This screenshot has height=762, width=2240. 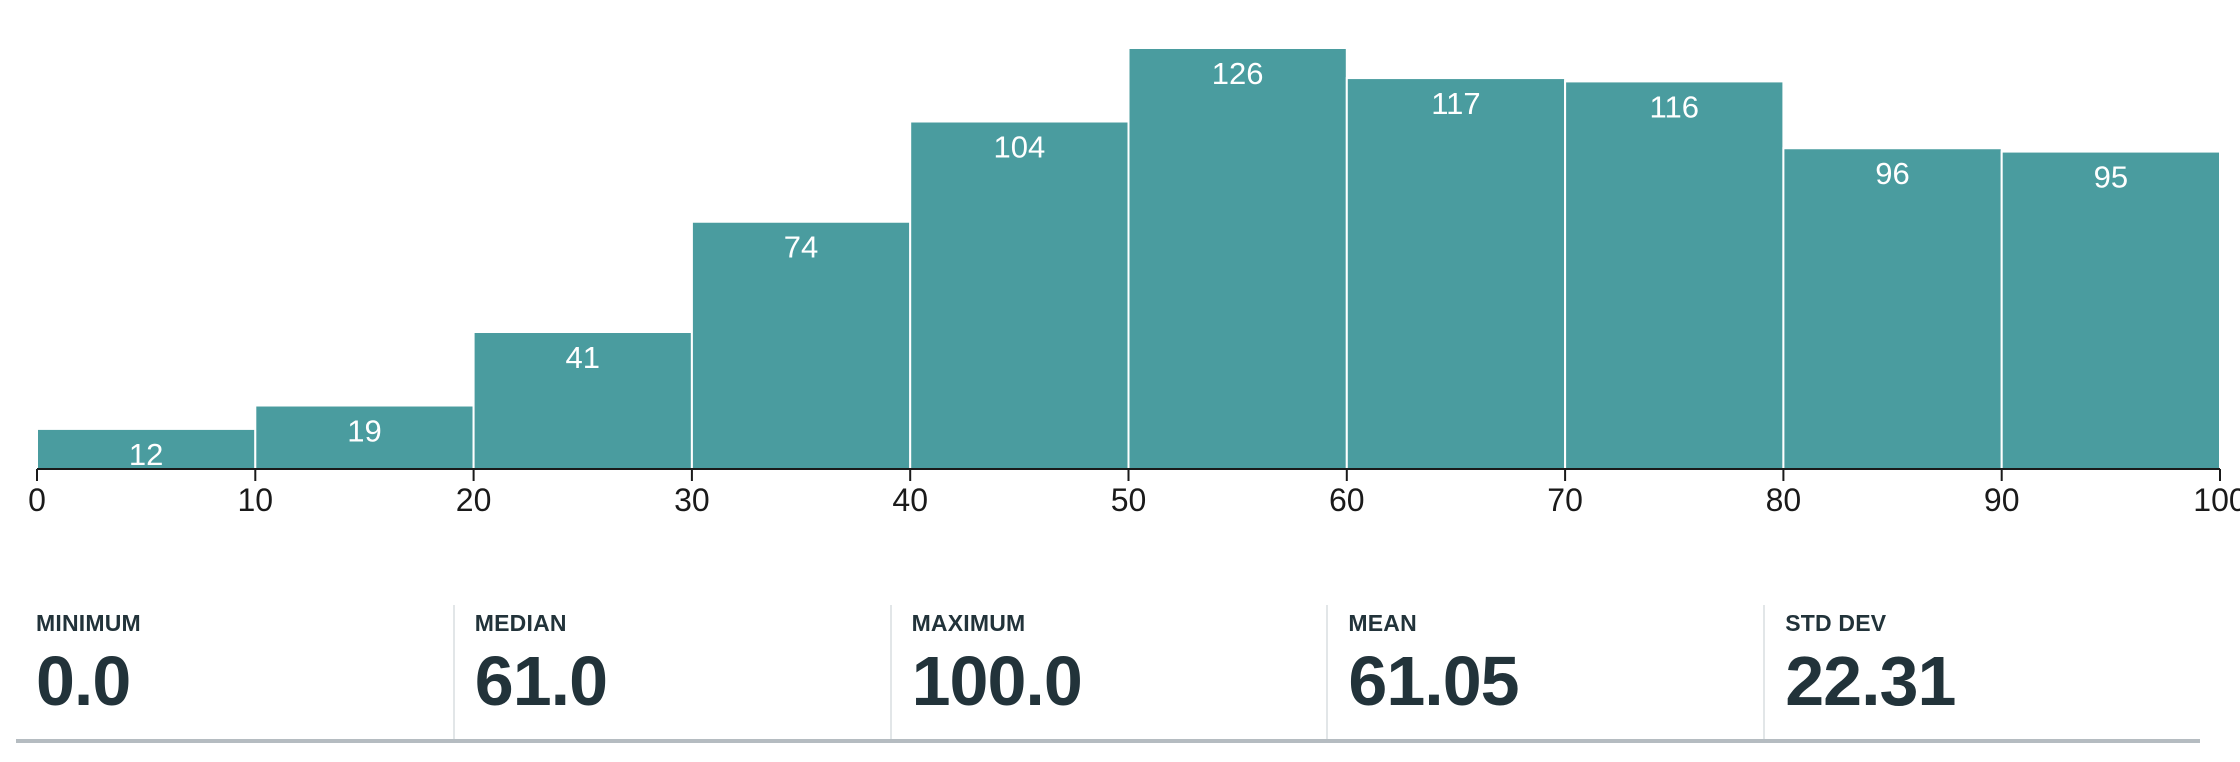 What do you see at coordinates (1870, 681) in the screenshot?
I see `stat-std-dev-value: 22.31` at bounding box center [1870, 681].